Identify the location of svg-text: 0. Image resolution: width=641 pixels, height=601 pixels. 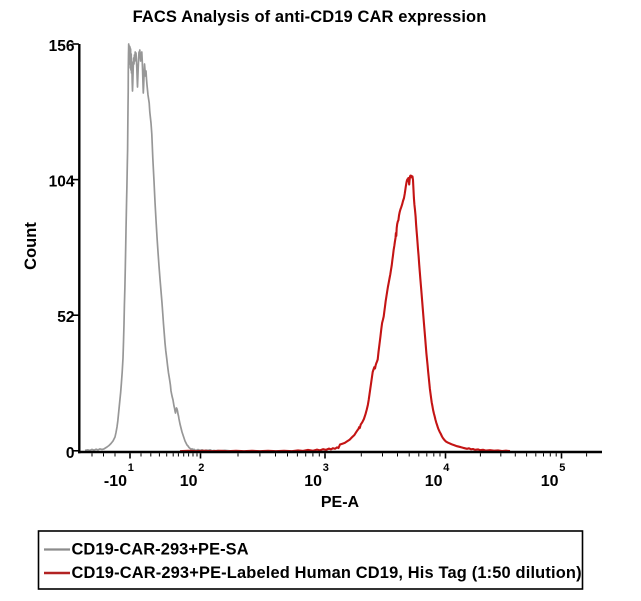
(70, 453).